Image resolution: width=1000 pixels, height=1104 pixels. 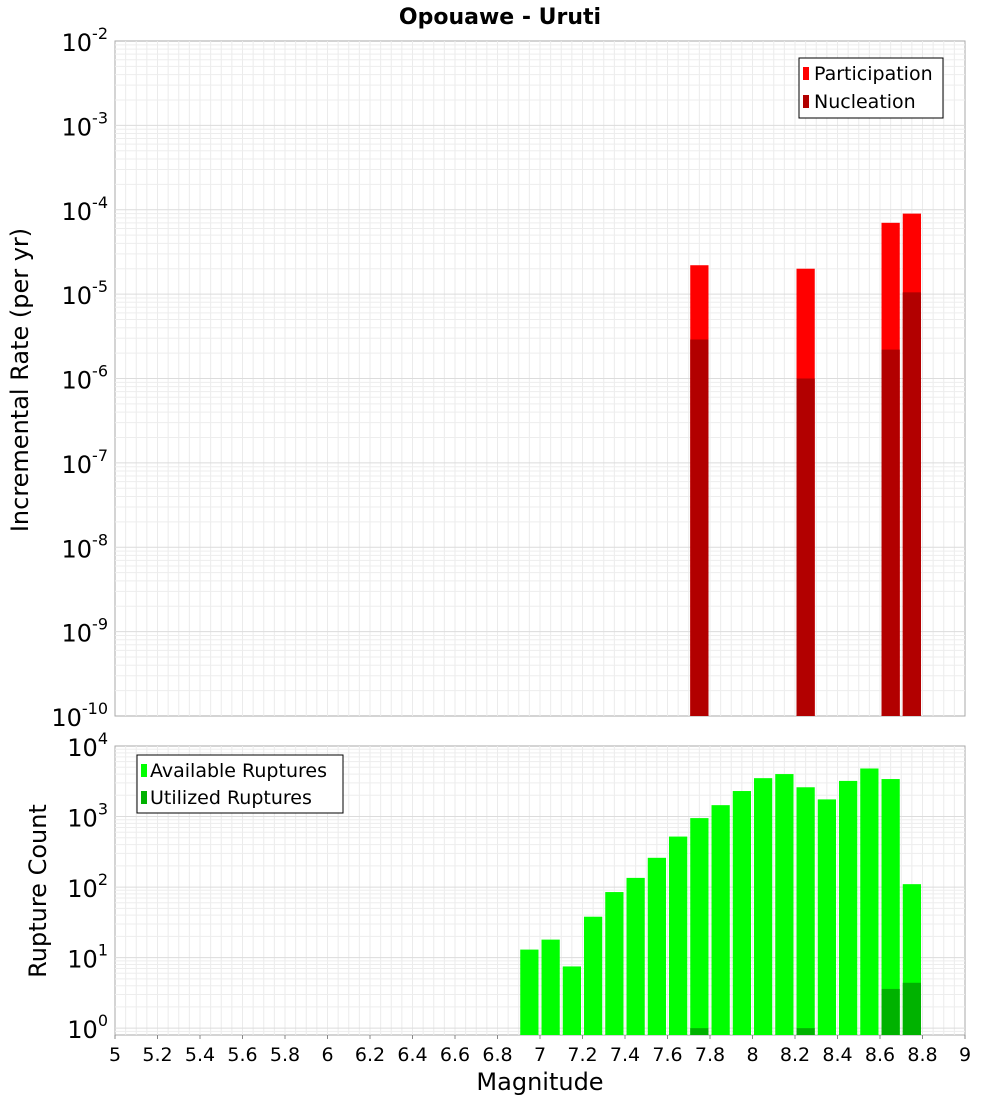 What do you see at coordinates (115, 1055) in the screenshot?
I see `x-tick-label: 5` at bounding box center [115, 1055].